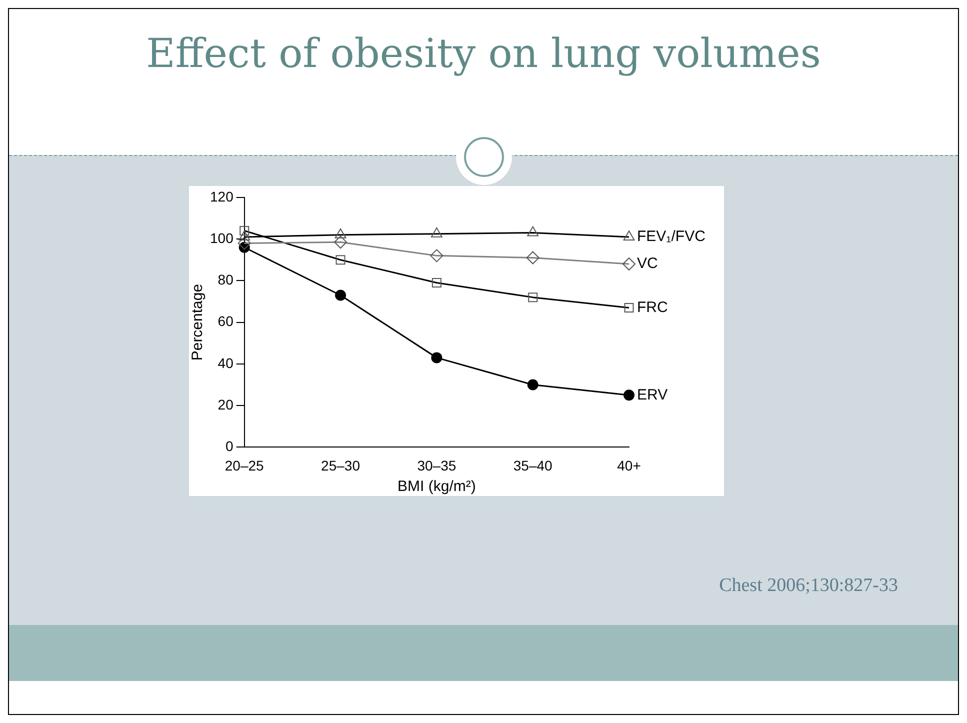 The height and width of the screenshot is (723, 967). What do you see at coordinates (222, 238) in the screenshot?
I see `y-tick-label: 100` at bounding box center [222, 238].